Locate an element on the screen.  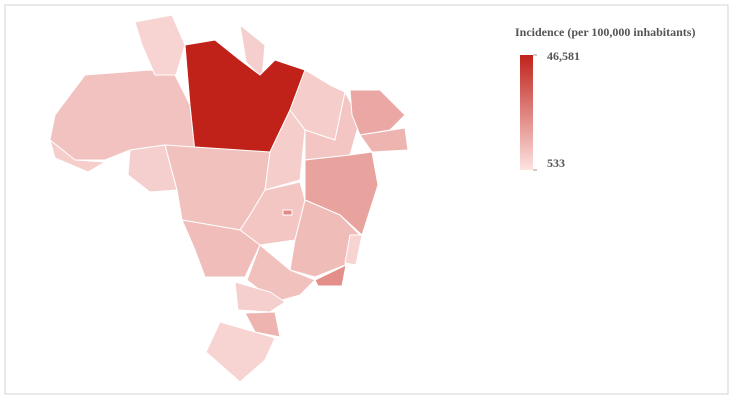
legend-tick-label: 46,581 is located at coordinates (563, 56).